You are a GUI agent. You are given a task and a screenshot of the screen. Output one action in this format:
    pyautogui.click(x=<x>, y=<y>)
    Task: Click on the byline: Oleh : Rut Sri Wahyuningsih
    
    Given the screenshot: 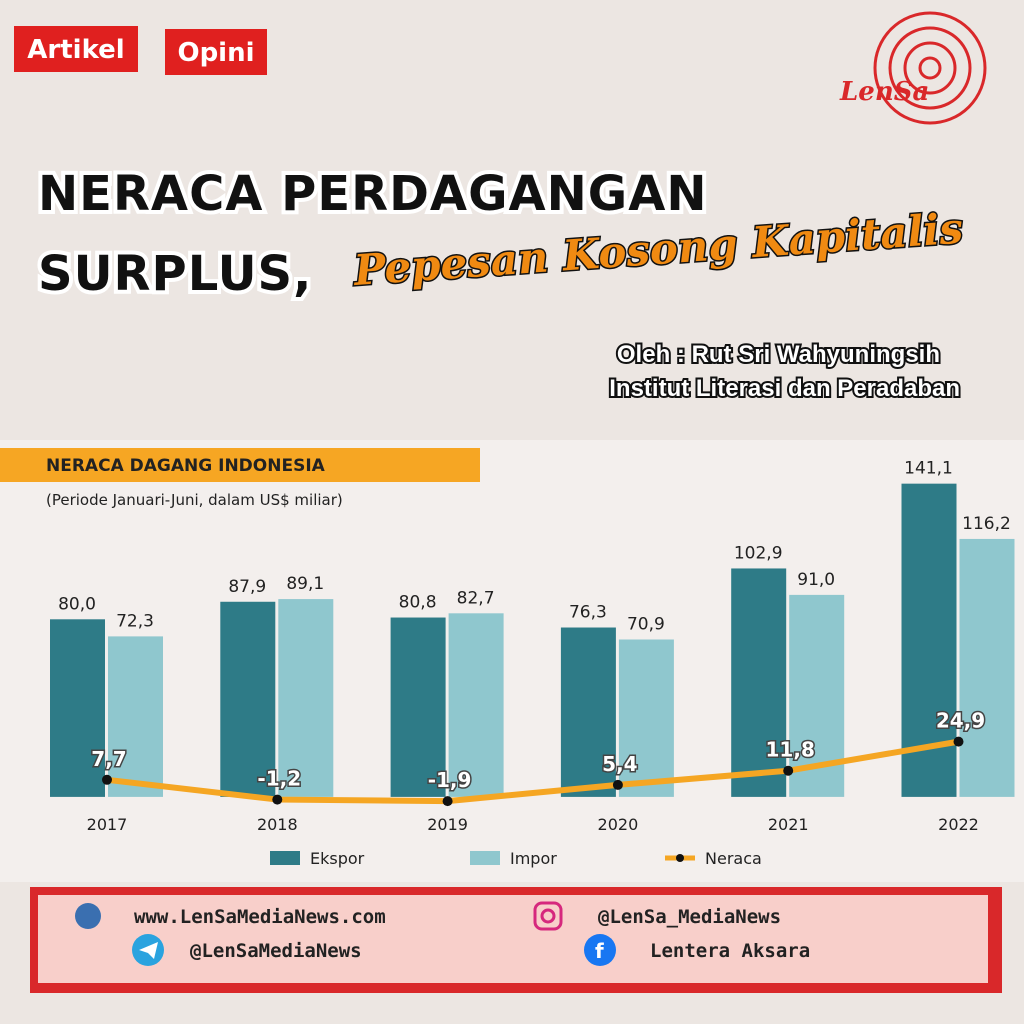 What is the action you would take?
    pyautogui.click(x=778, y=354)
    